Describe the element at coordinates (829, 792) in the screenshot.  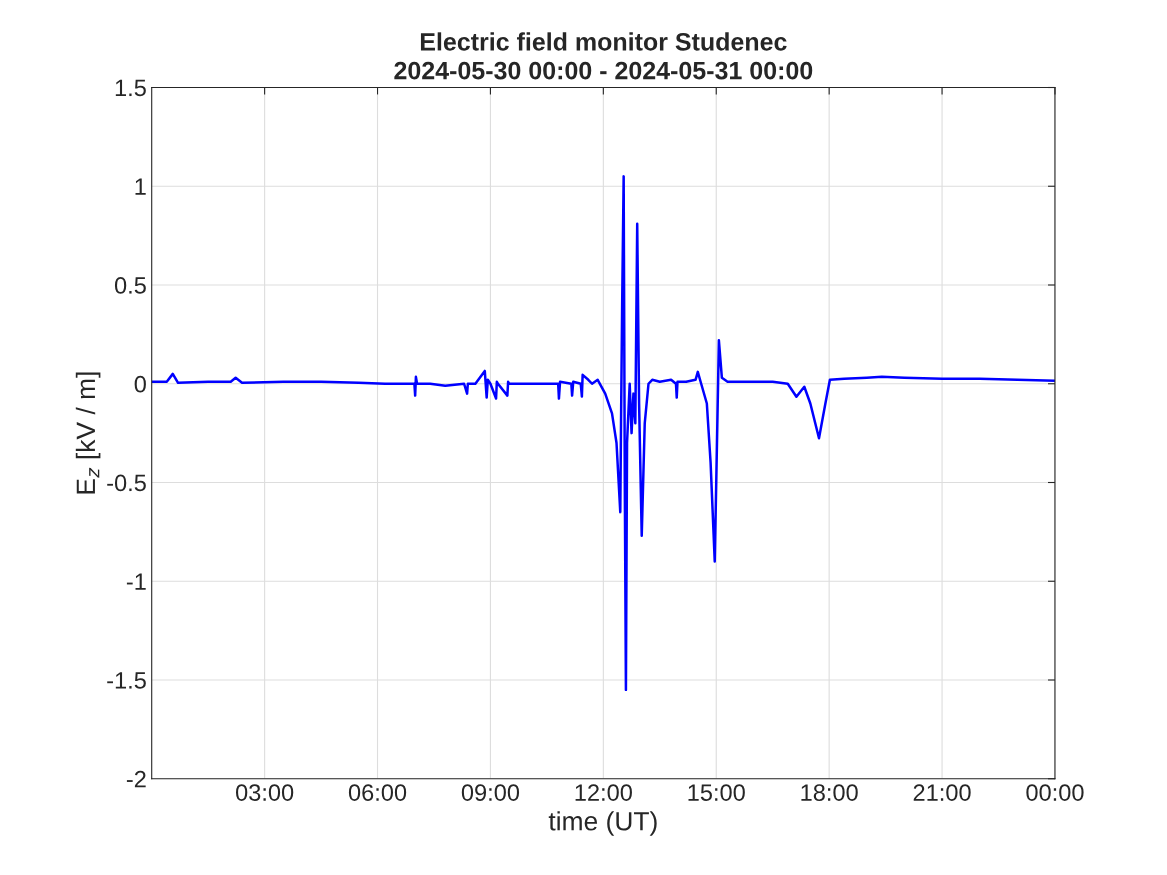
I see `x-tick-label: 18:00` at that location.